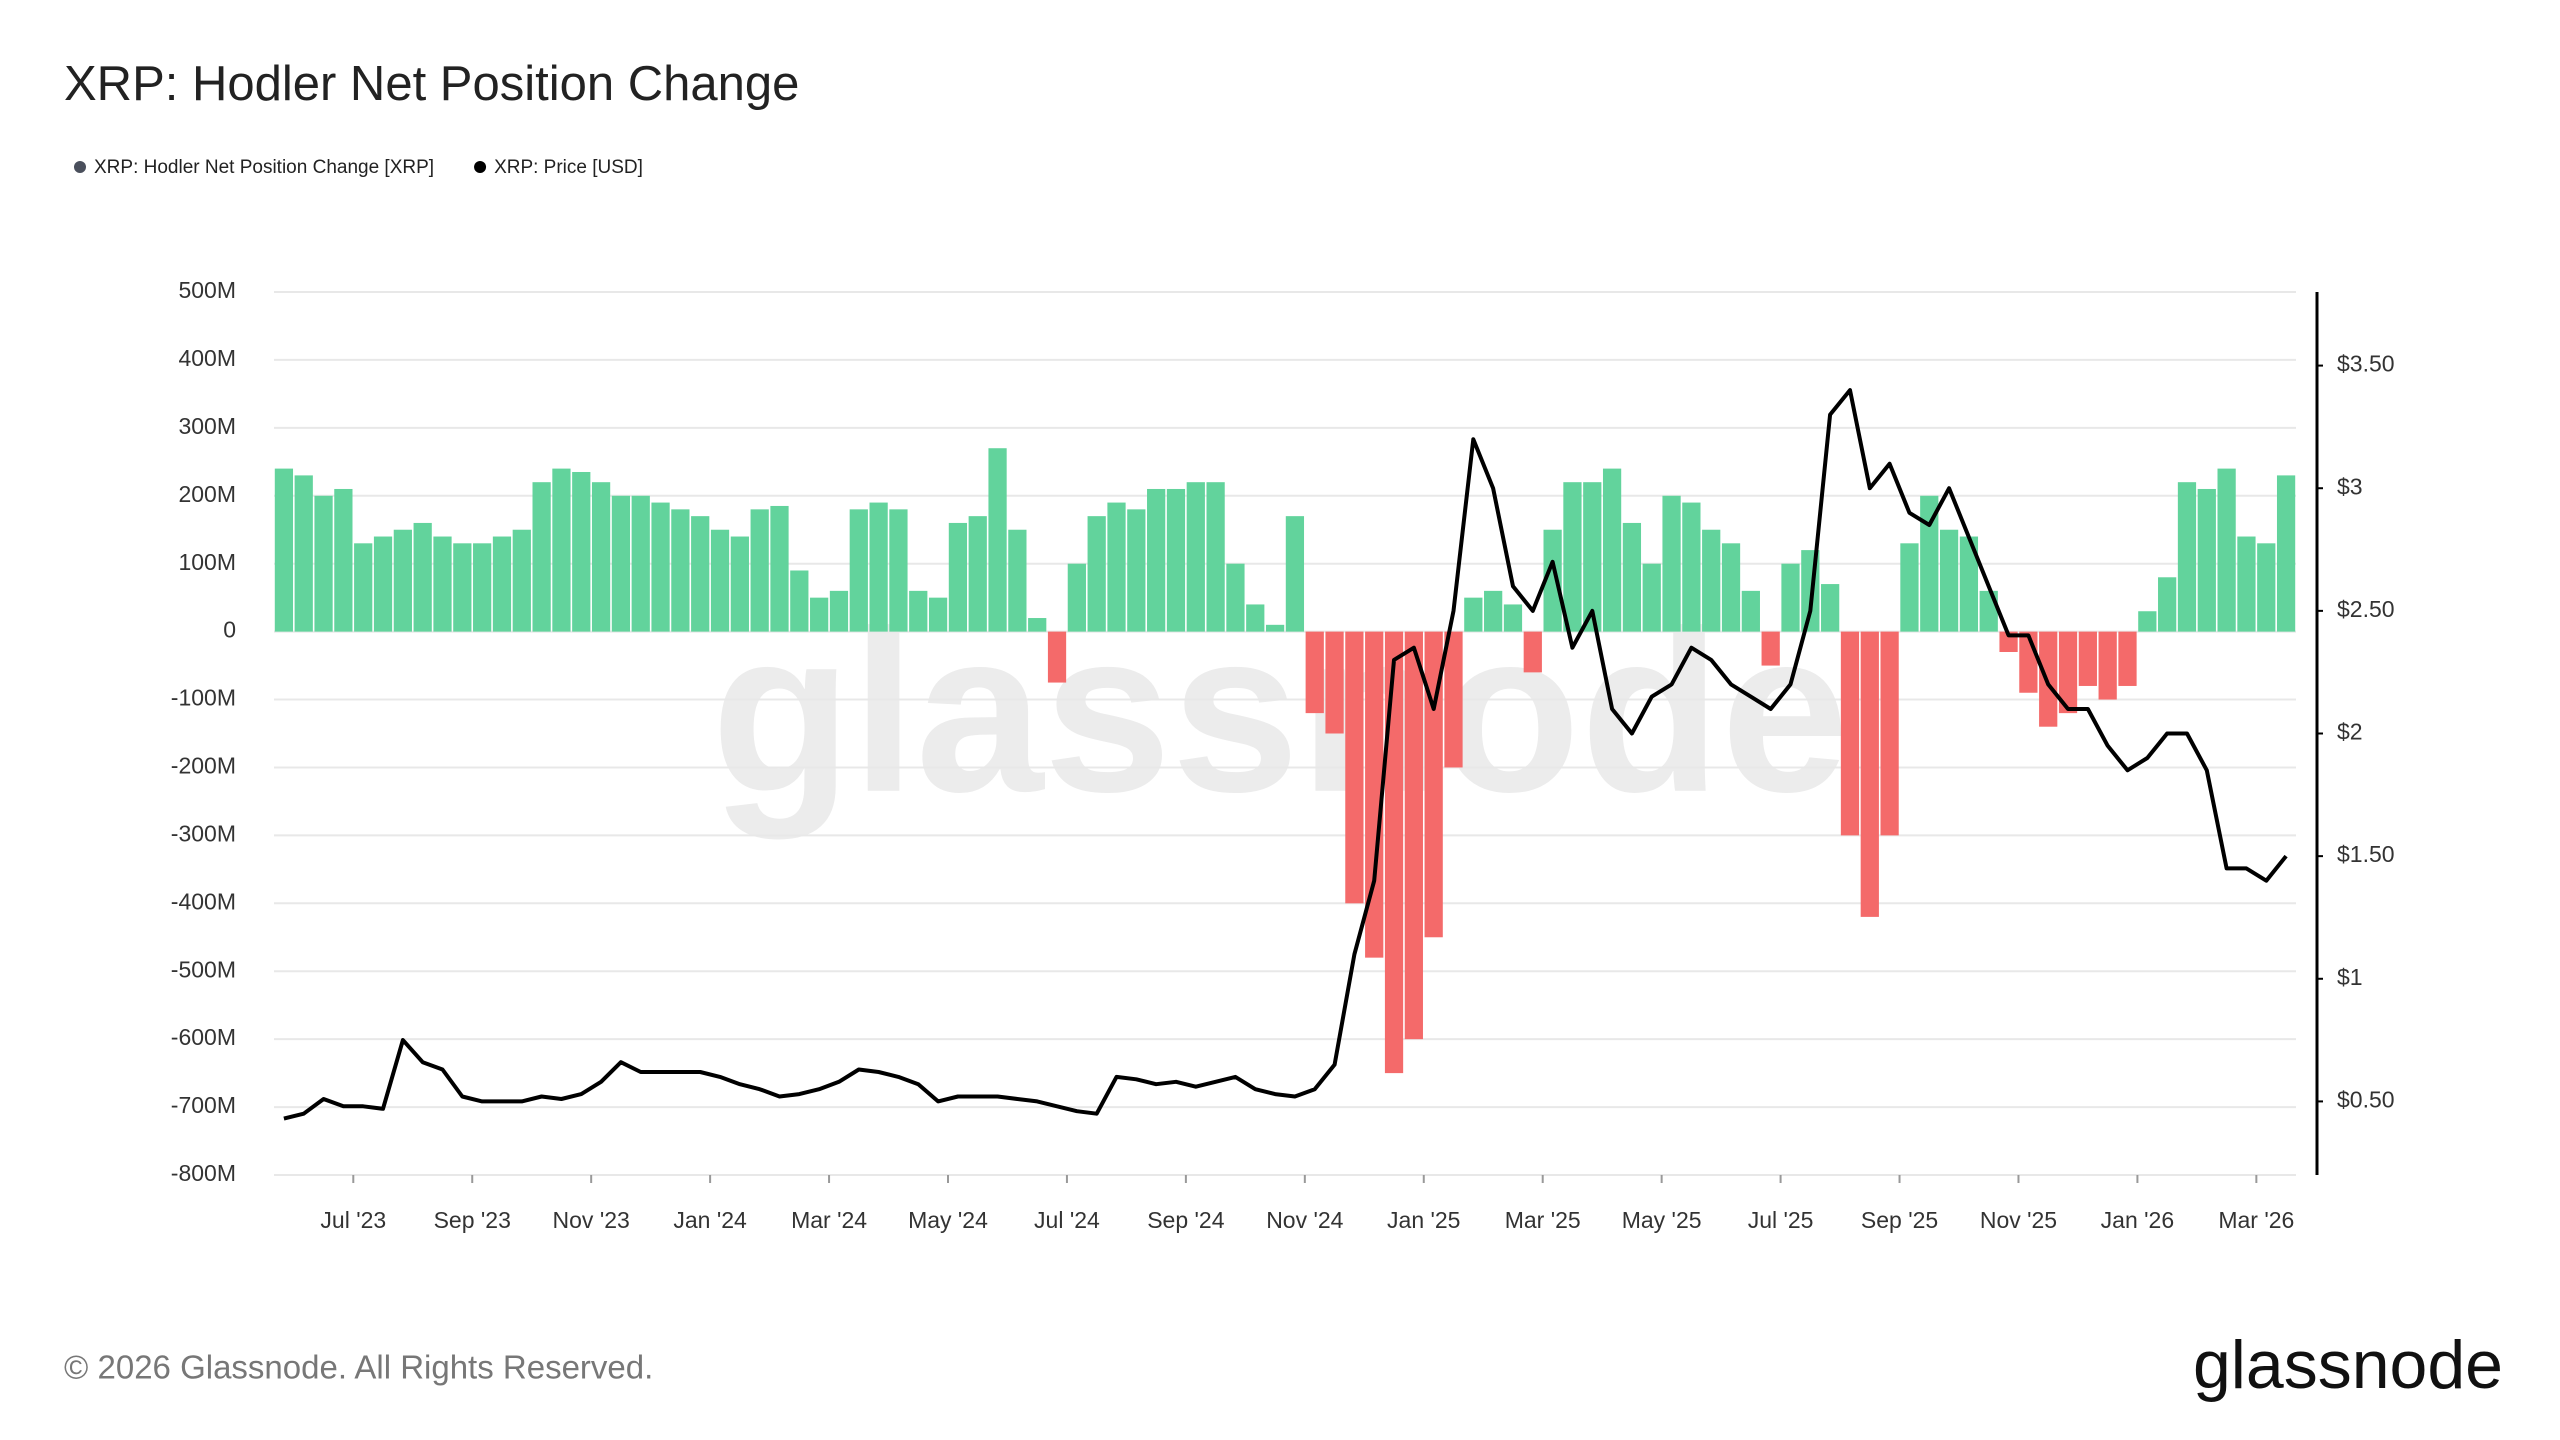 This screenshot has width=2560, height=1440. I want to click on y-tick-label: 200M, so click(207, 494).